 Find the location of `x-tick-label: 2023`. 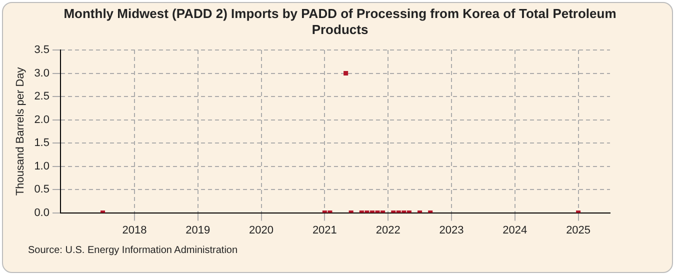

x-tick-label: 2023 is located at coordinates (451, 230).